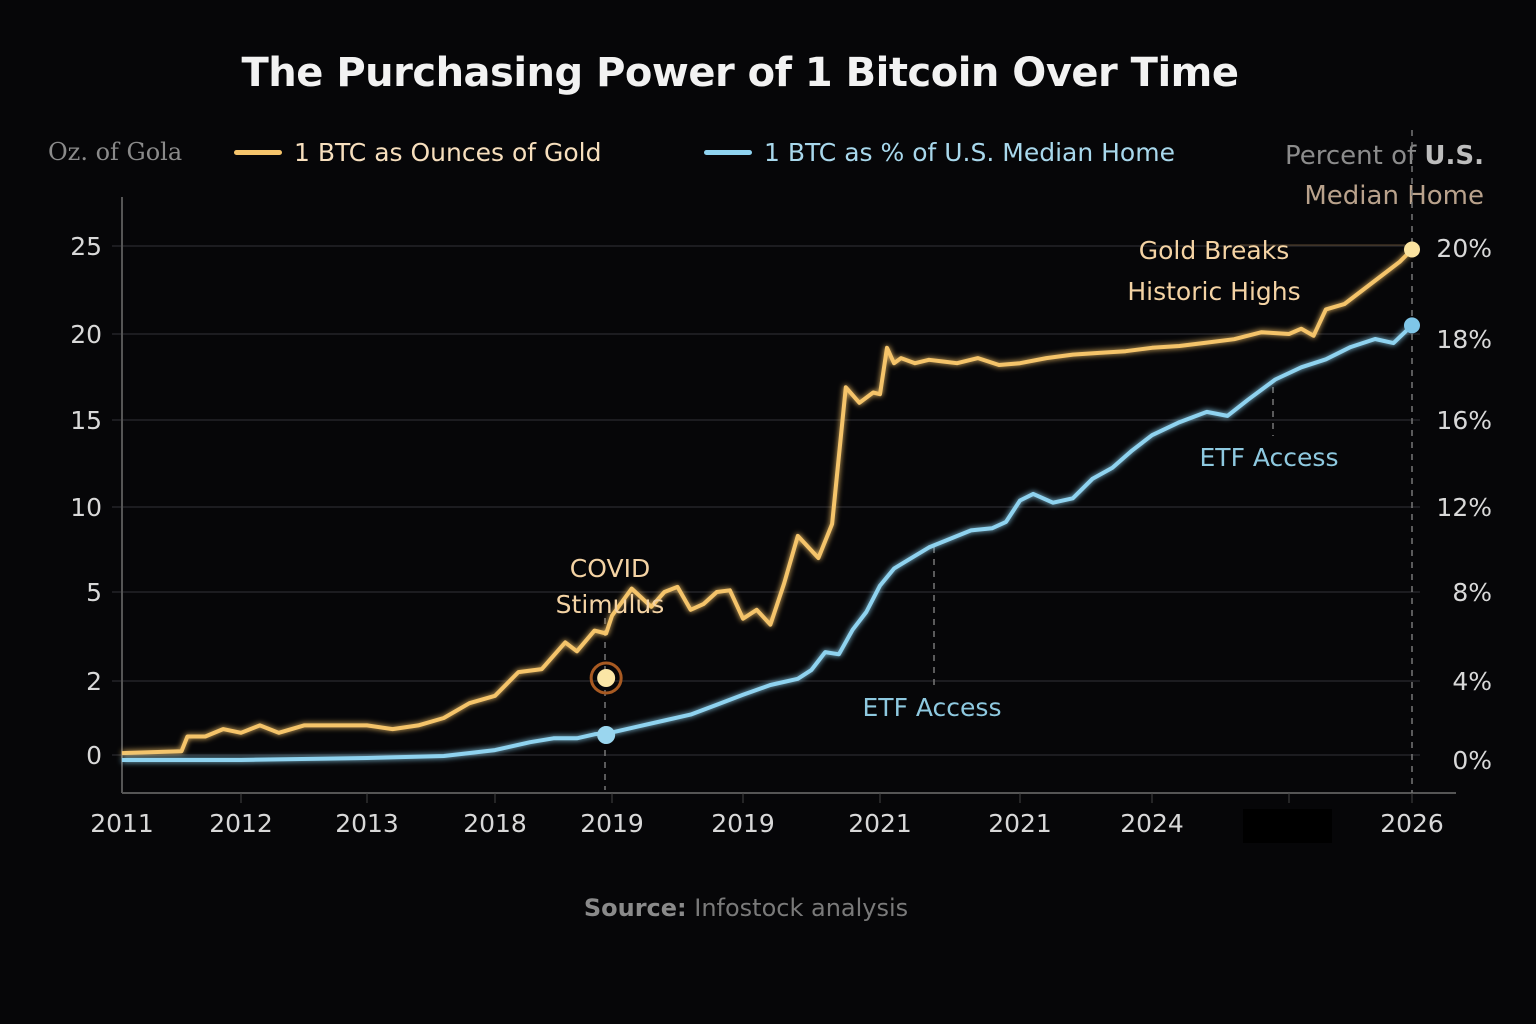  What do you see at coordinates (86, 246) in the screenshot?
I see `y-tick-label: 25` at bounding box center [86, 246].